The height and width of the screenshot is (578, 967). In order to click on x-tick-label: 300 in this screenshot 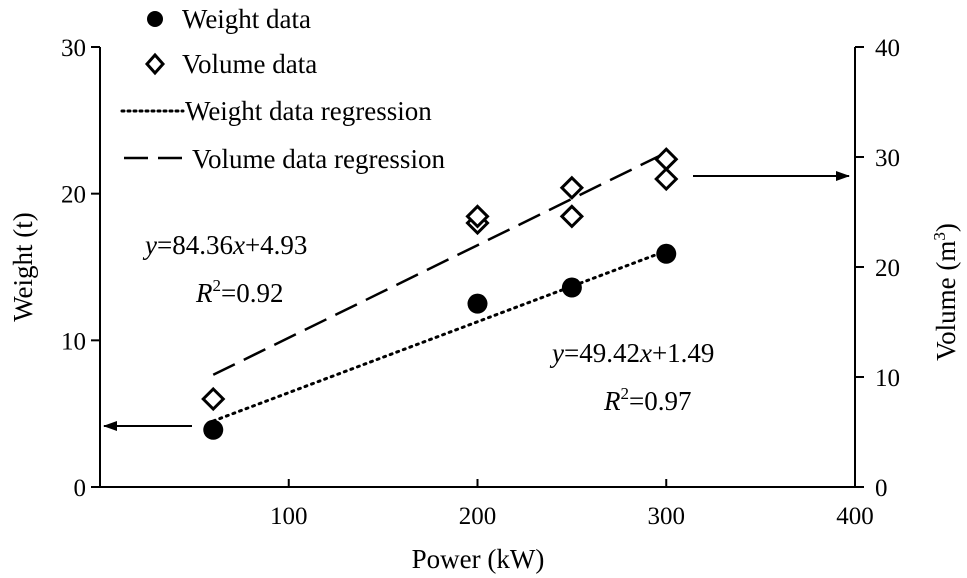, I will do `click(667, 516)`.